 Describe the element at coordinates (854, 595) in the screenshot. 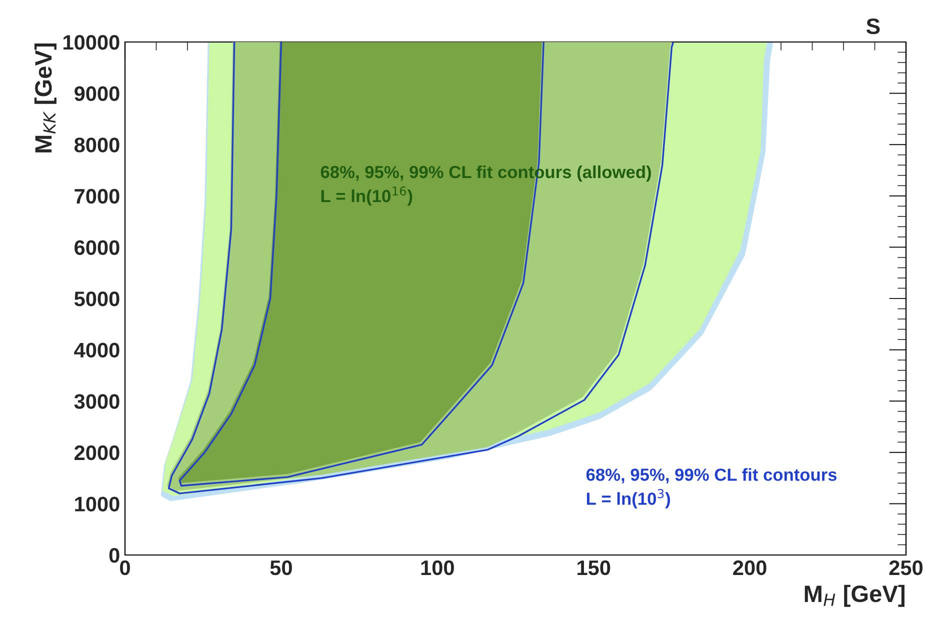

I see `x-axis-title: M$_{H}$ [GeV]` at that location.